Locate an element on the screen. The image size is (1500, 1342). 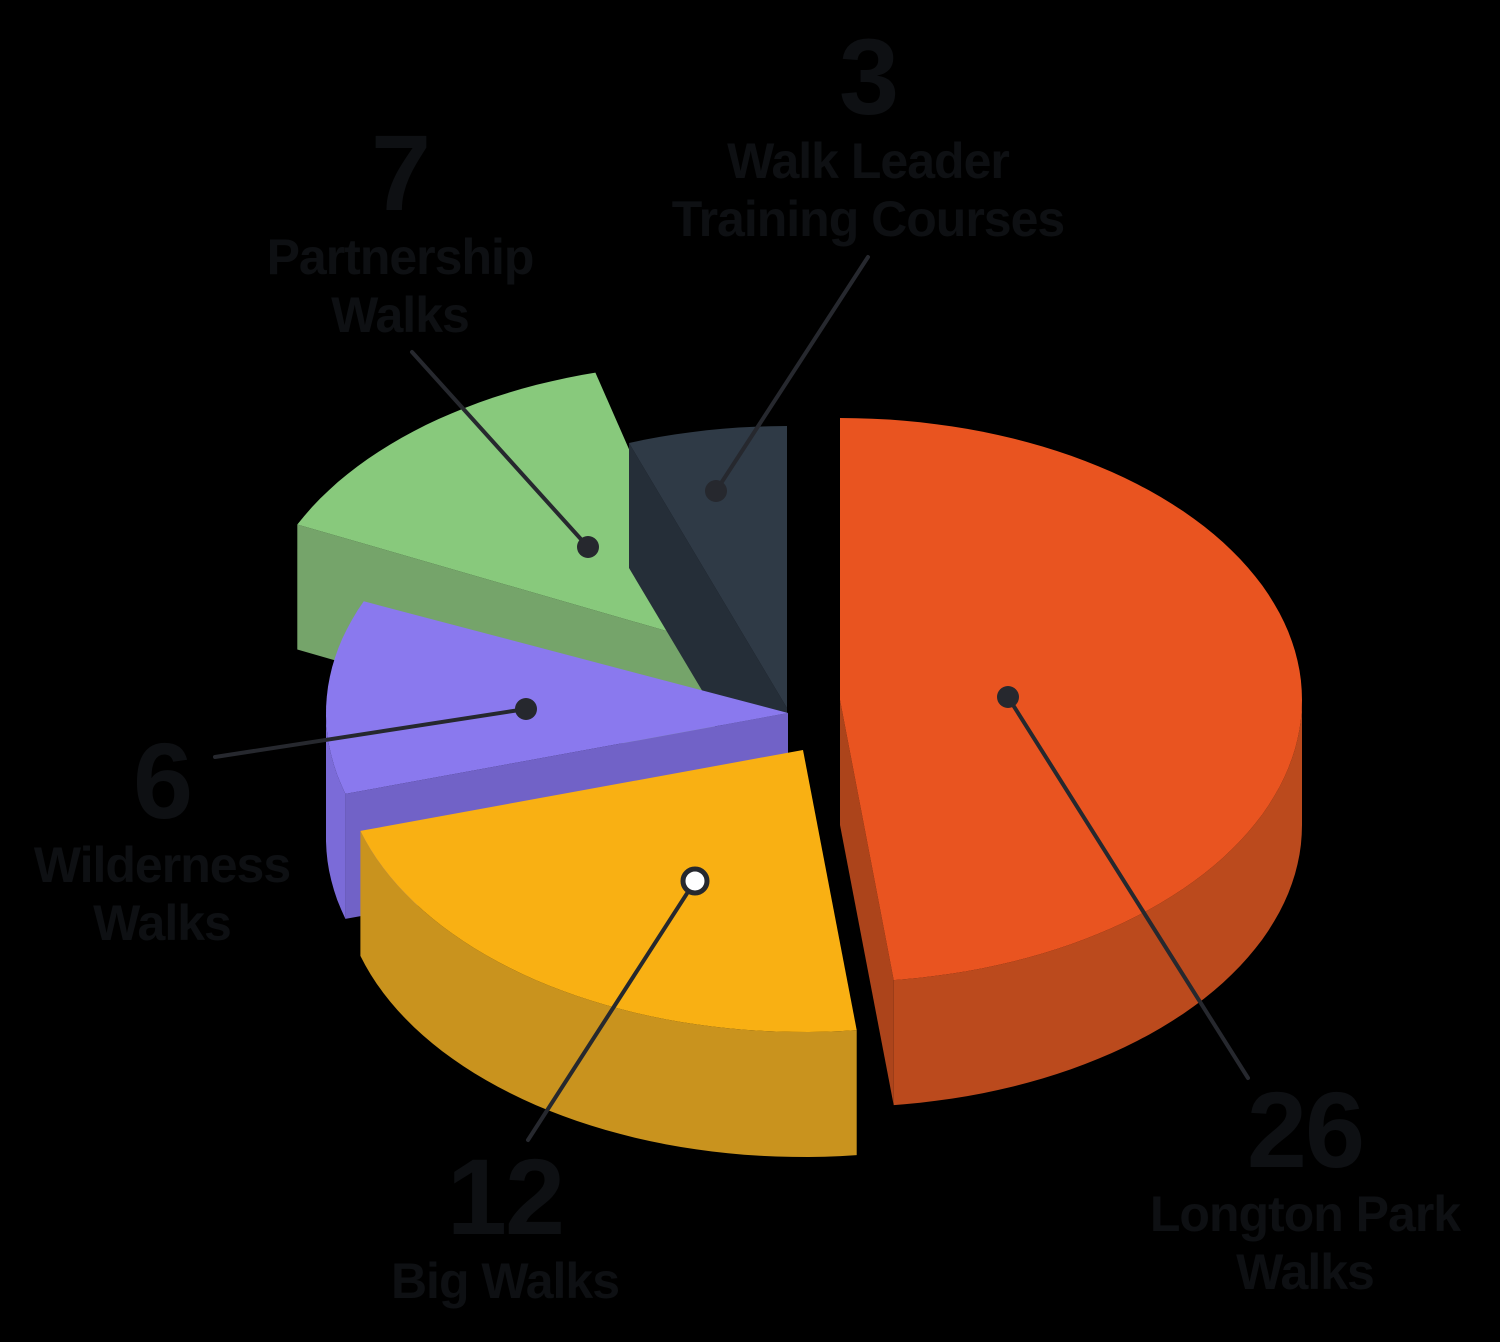
slice-big-walks-top-face is located at coordinates (608, 891).